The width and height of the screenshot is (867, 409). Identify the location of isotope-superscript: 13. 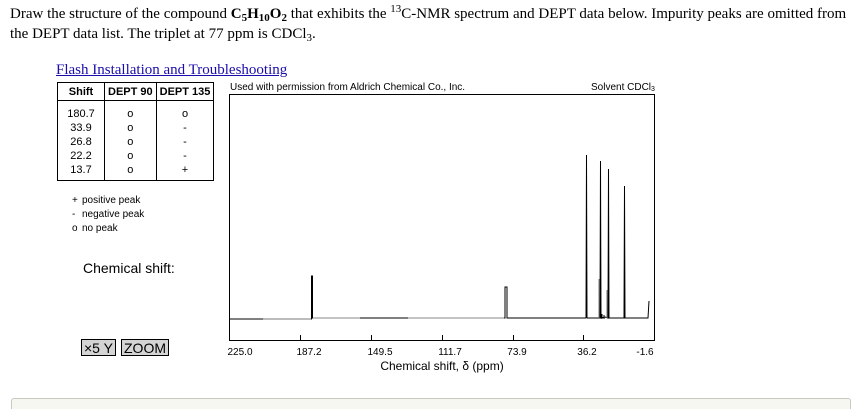
(396, 9).